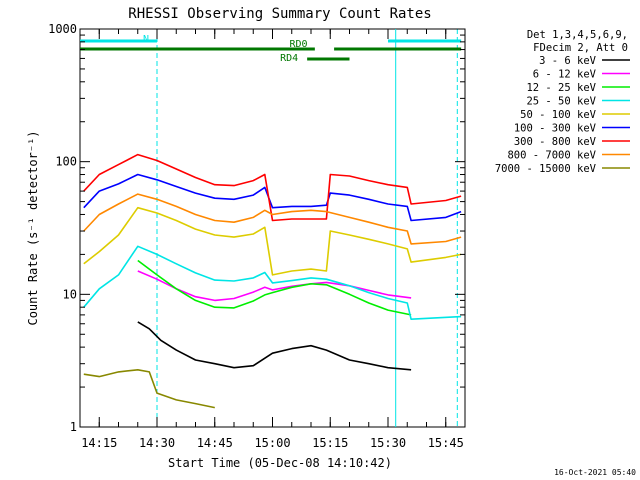 The image size is (640, 480). I want to click on x-tick-label-6: 15:45, so click(446, 443).